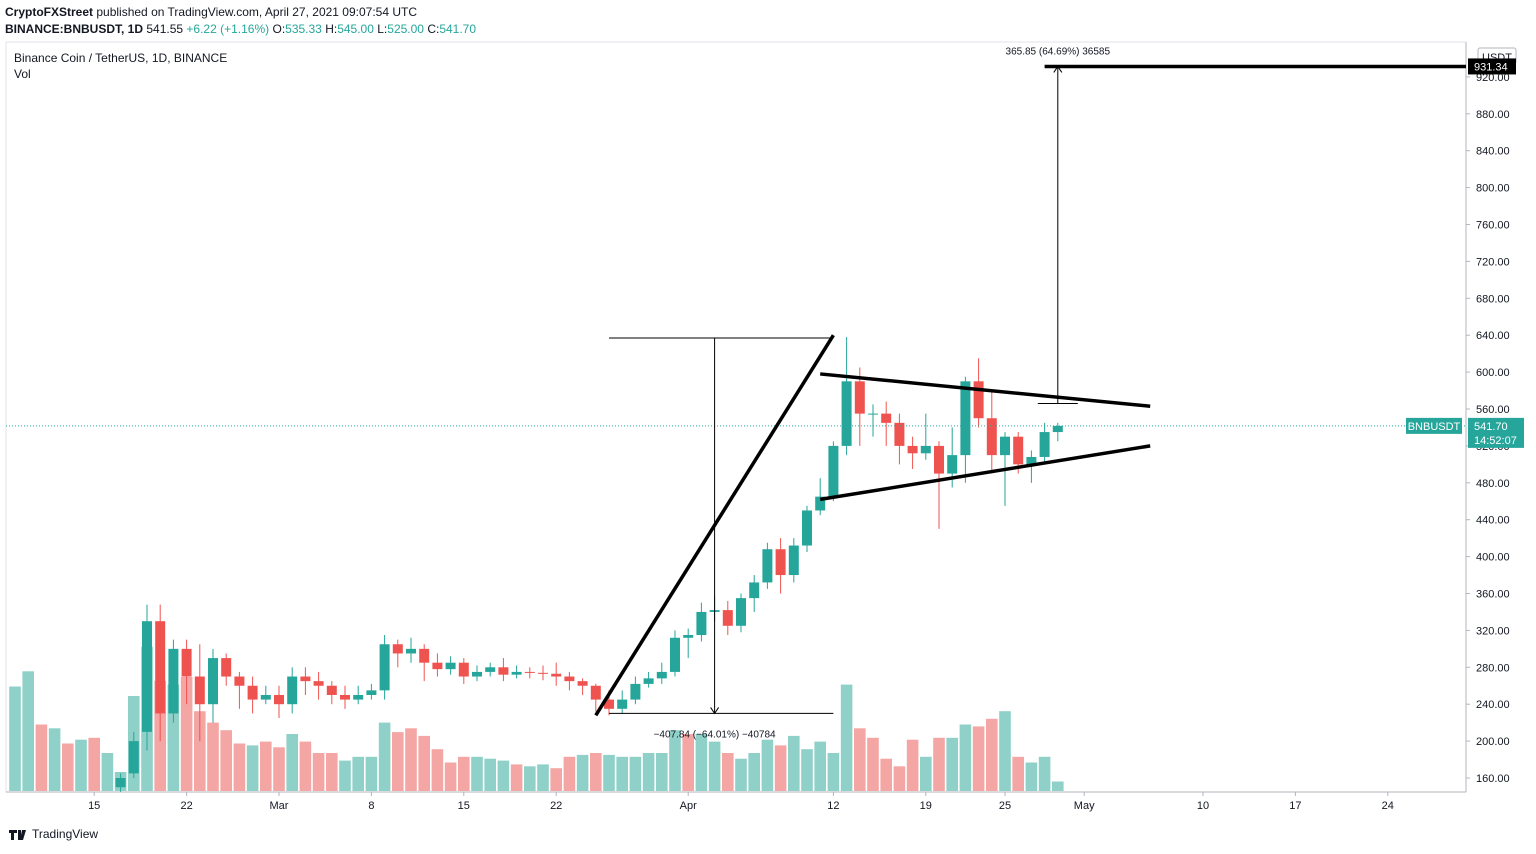  What do you see at coordinates (279, 806) in the screenshot?
I see `x-tick-label: Mar` at bounding box center [279, 806].